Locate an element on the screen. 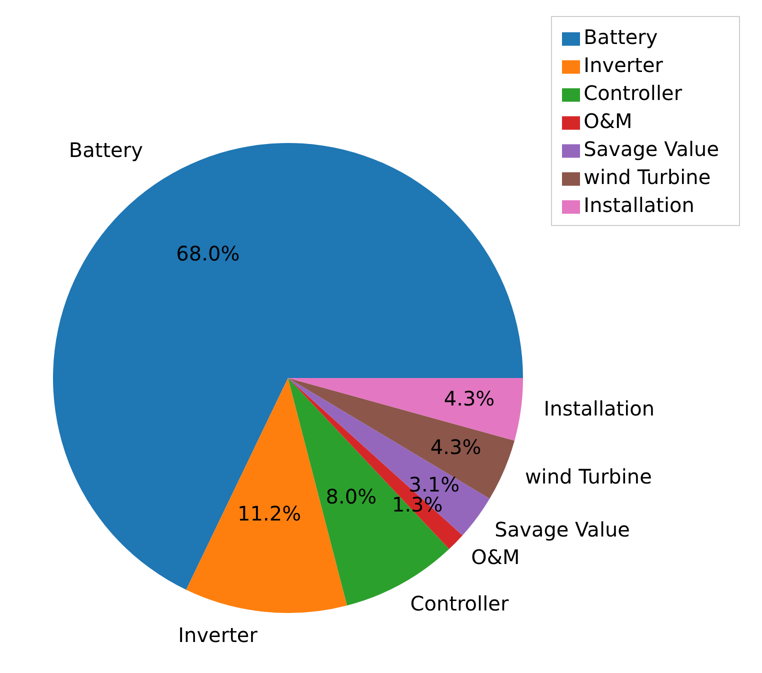  legend-label: Controller is located at coordinates (633, 93).